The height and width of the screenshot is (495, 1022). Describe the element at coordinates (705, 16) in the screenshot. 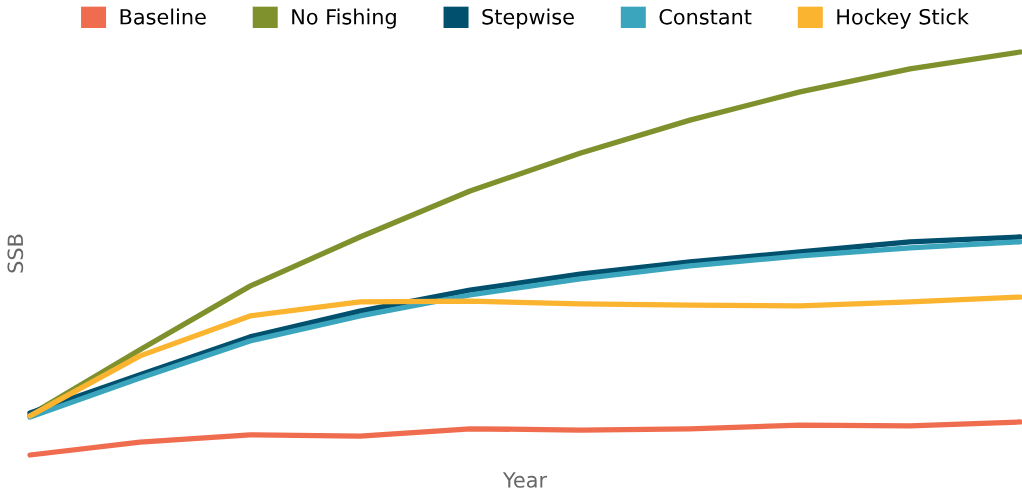

I see `legend-label: Constant` at that location.